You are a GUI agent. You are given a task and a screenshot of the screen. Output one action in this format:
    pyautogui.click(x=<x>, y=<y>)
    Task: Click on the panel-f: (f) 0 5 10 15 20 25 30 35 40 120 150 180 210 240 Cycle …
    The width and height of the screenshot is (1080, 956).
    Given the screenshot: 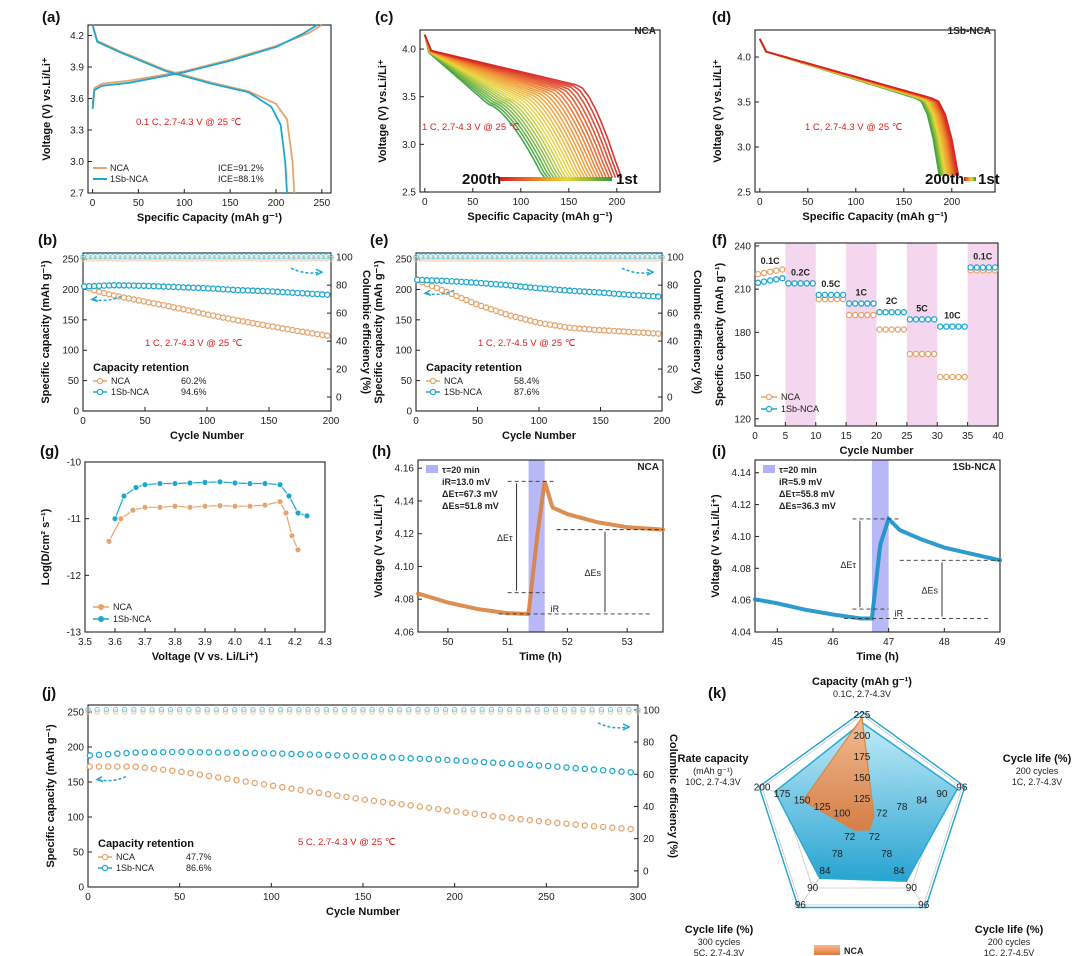 What is the action you would take?
    pyautogui.click(x=858, y=344)
    